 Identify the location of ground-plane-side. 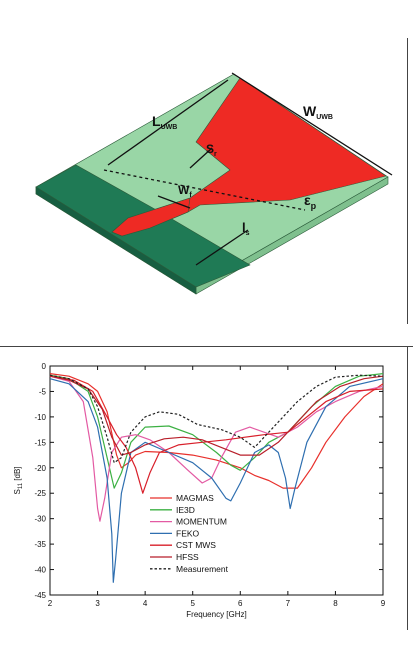
(116, 240).